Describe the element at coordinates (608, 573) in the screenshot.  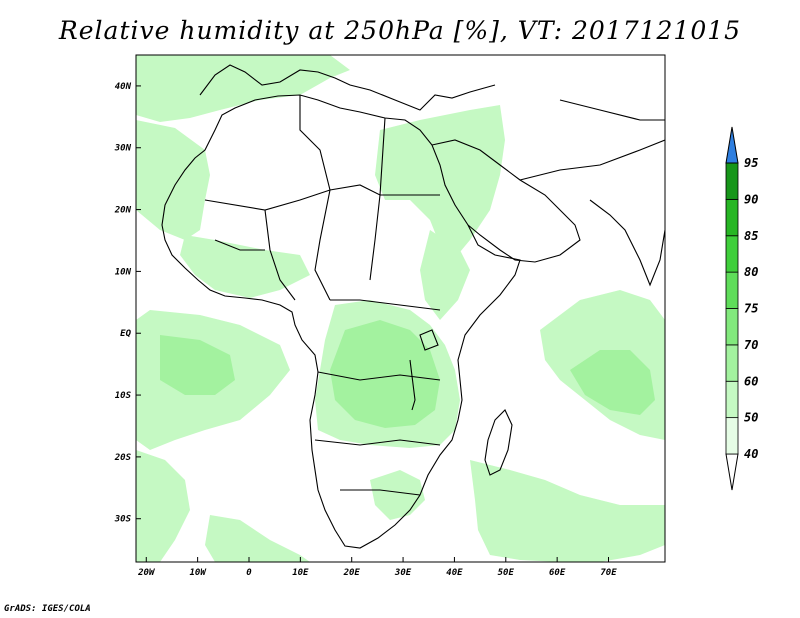
I see `lon-tick-label: 70E` at that location.